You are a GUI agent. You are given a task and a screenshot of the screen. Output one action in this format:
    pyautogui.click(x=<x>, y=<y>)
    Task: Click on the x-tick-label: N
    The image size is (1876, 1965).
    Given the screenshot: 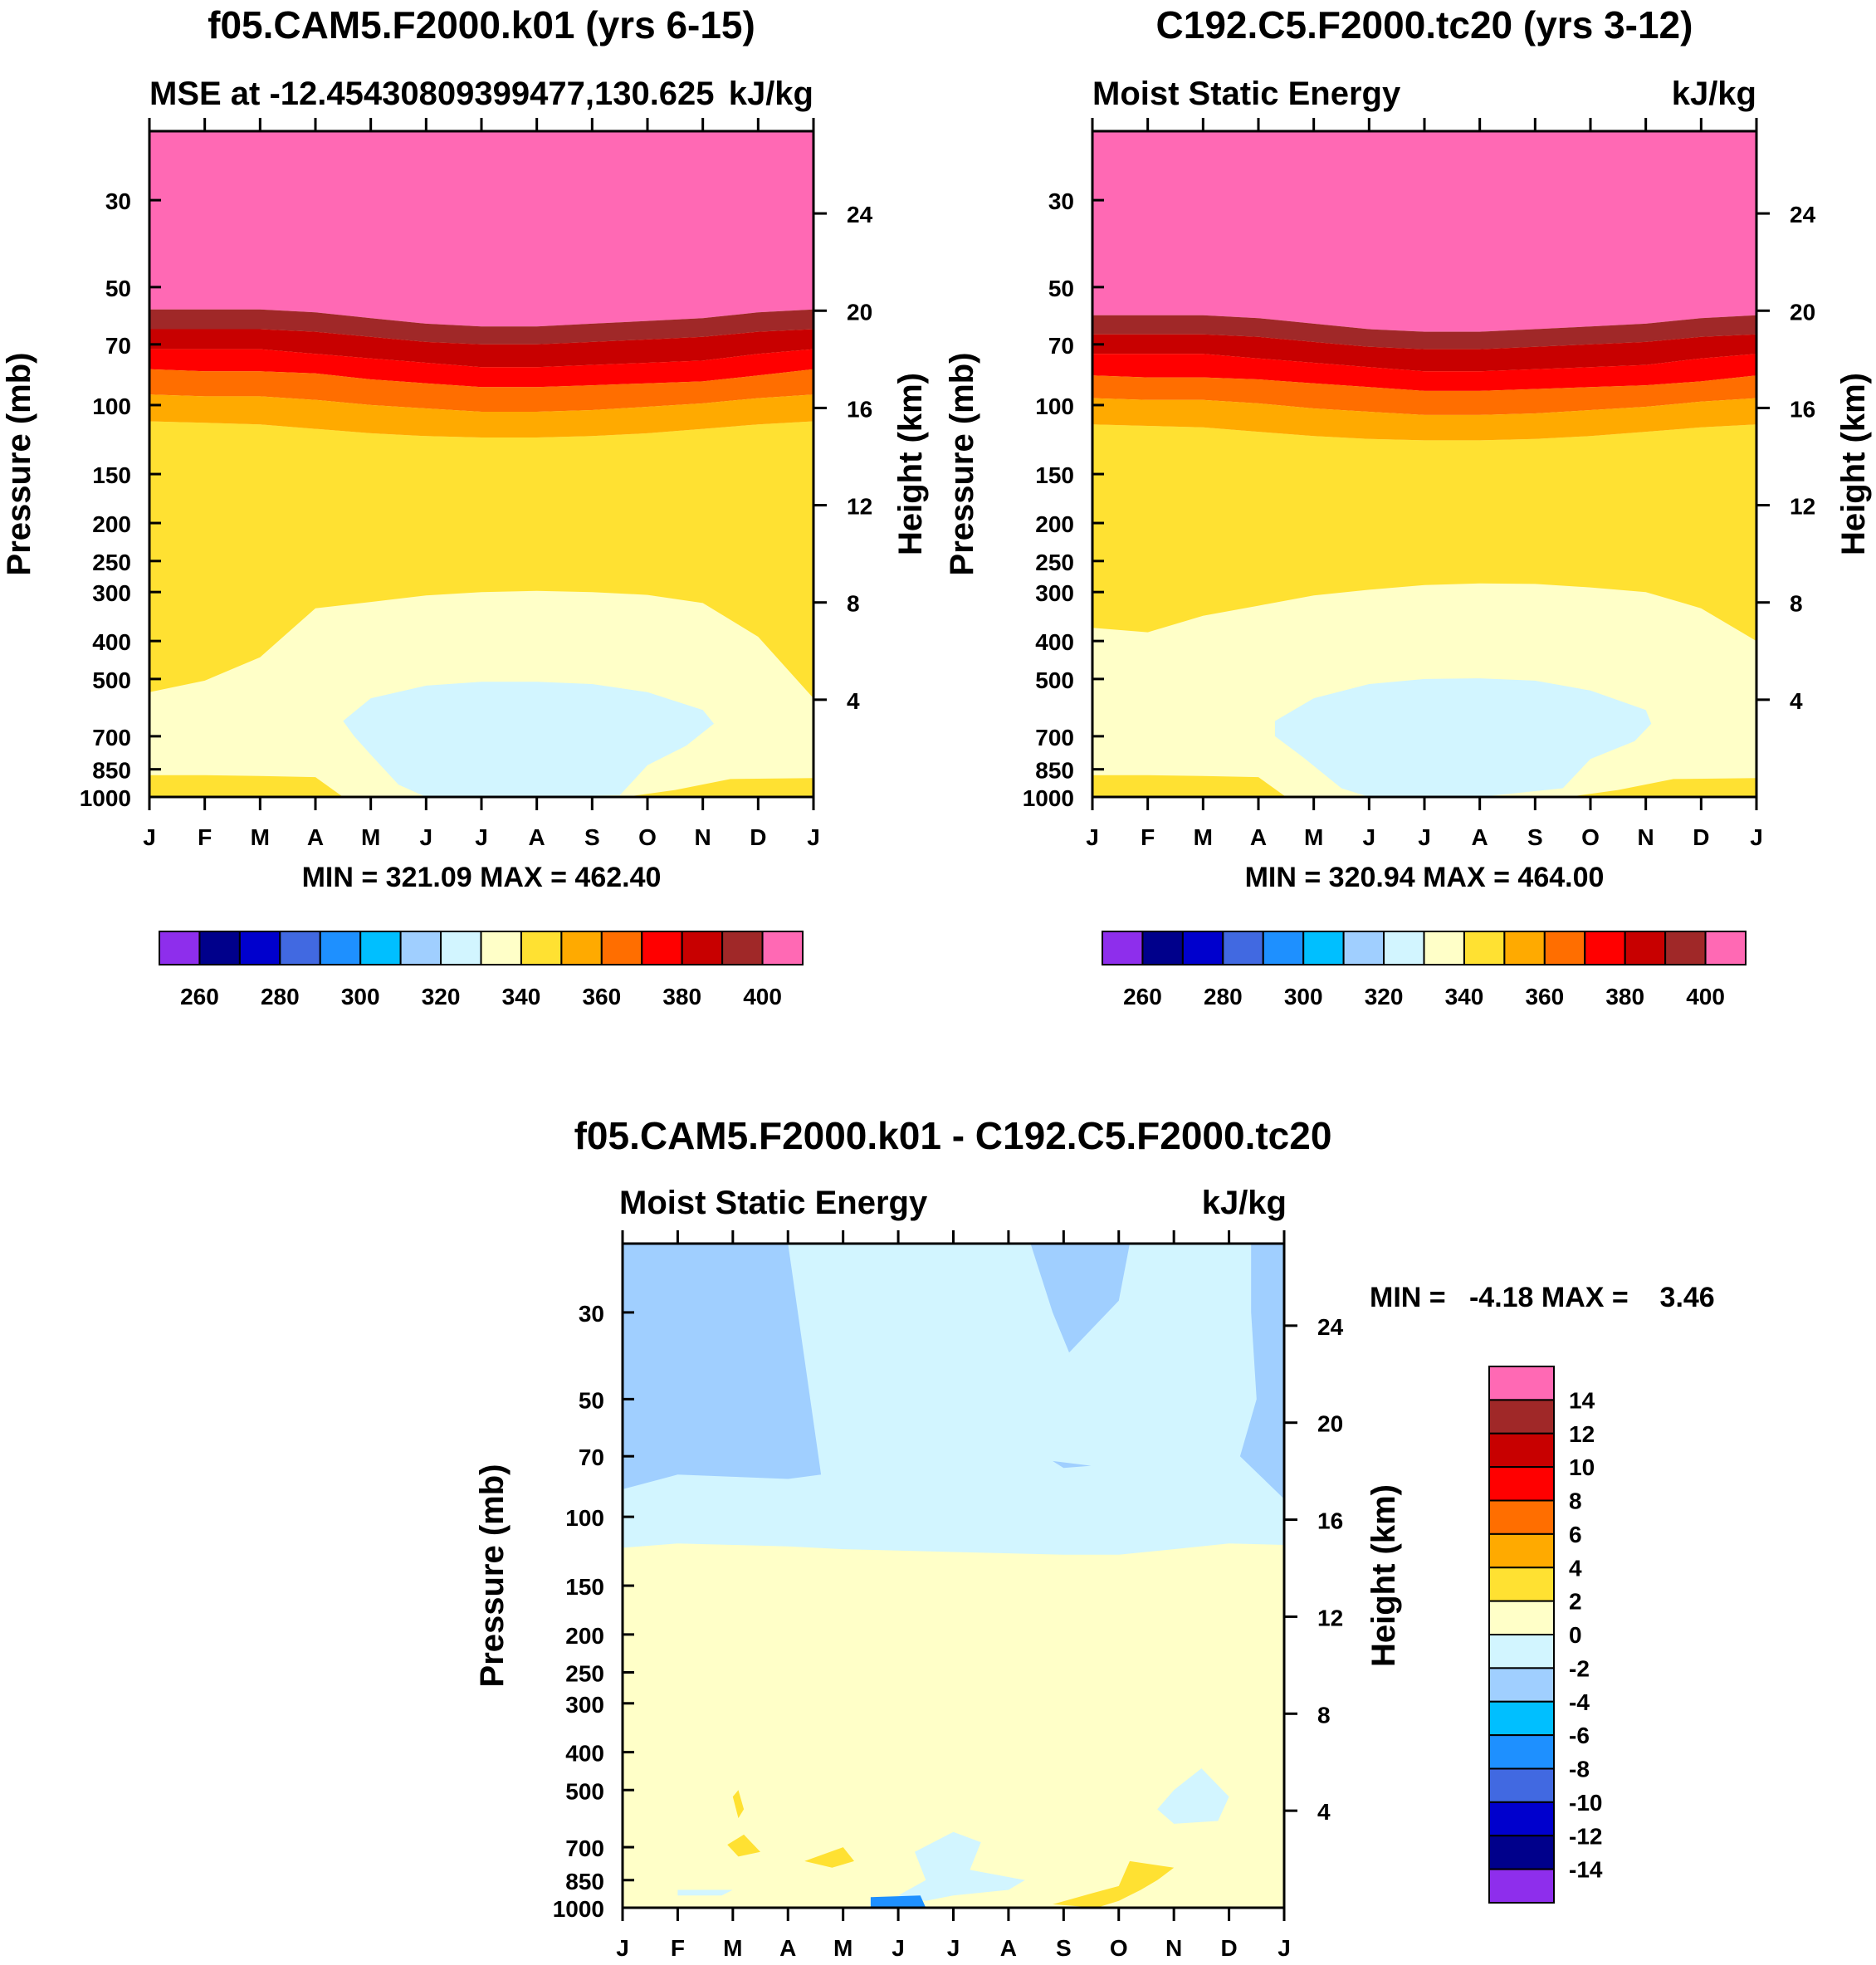 What is the action you would take?
    pyautogui.click(x=703, y=837)
    